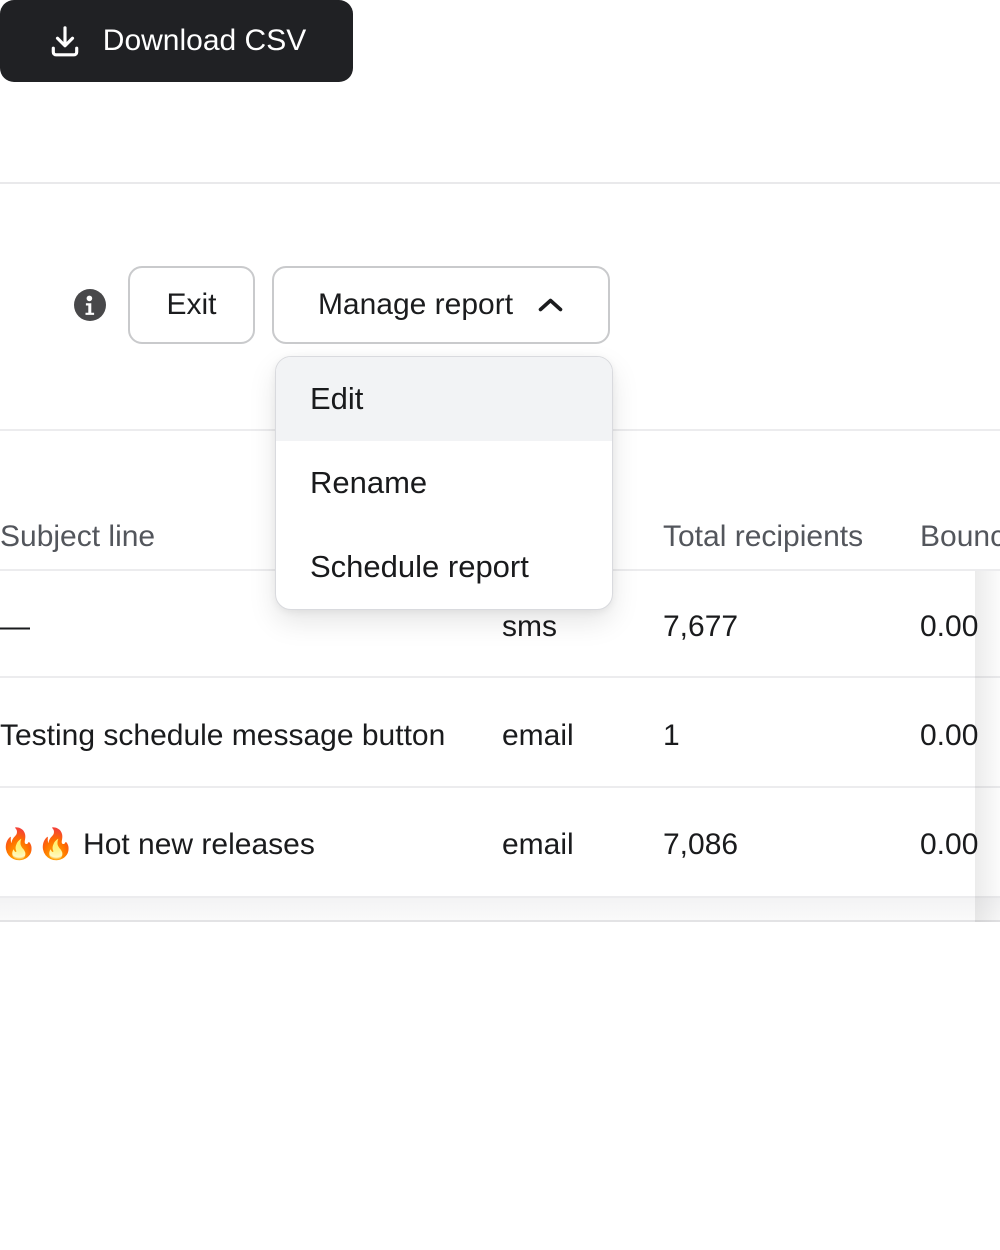 The width and height of the screenshot is (1000, 1250). Describe the element at coordinates (415, 304) in the screenshot. I see `manage-report-label: Manage report` at that location.